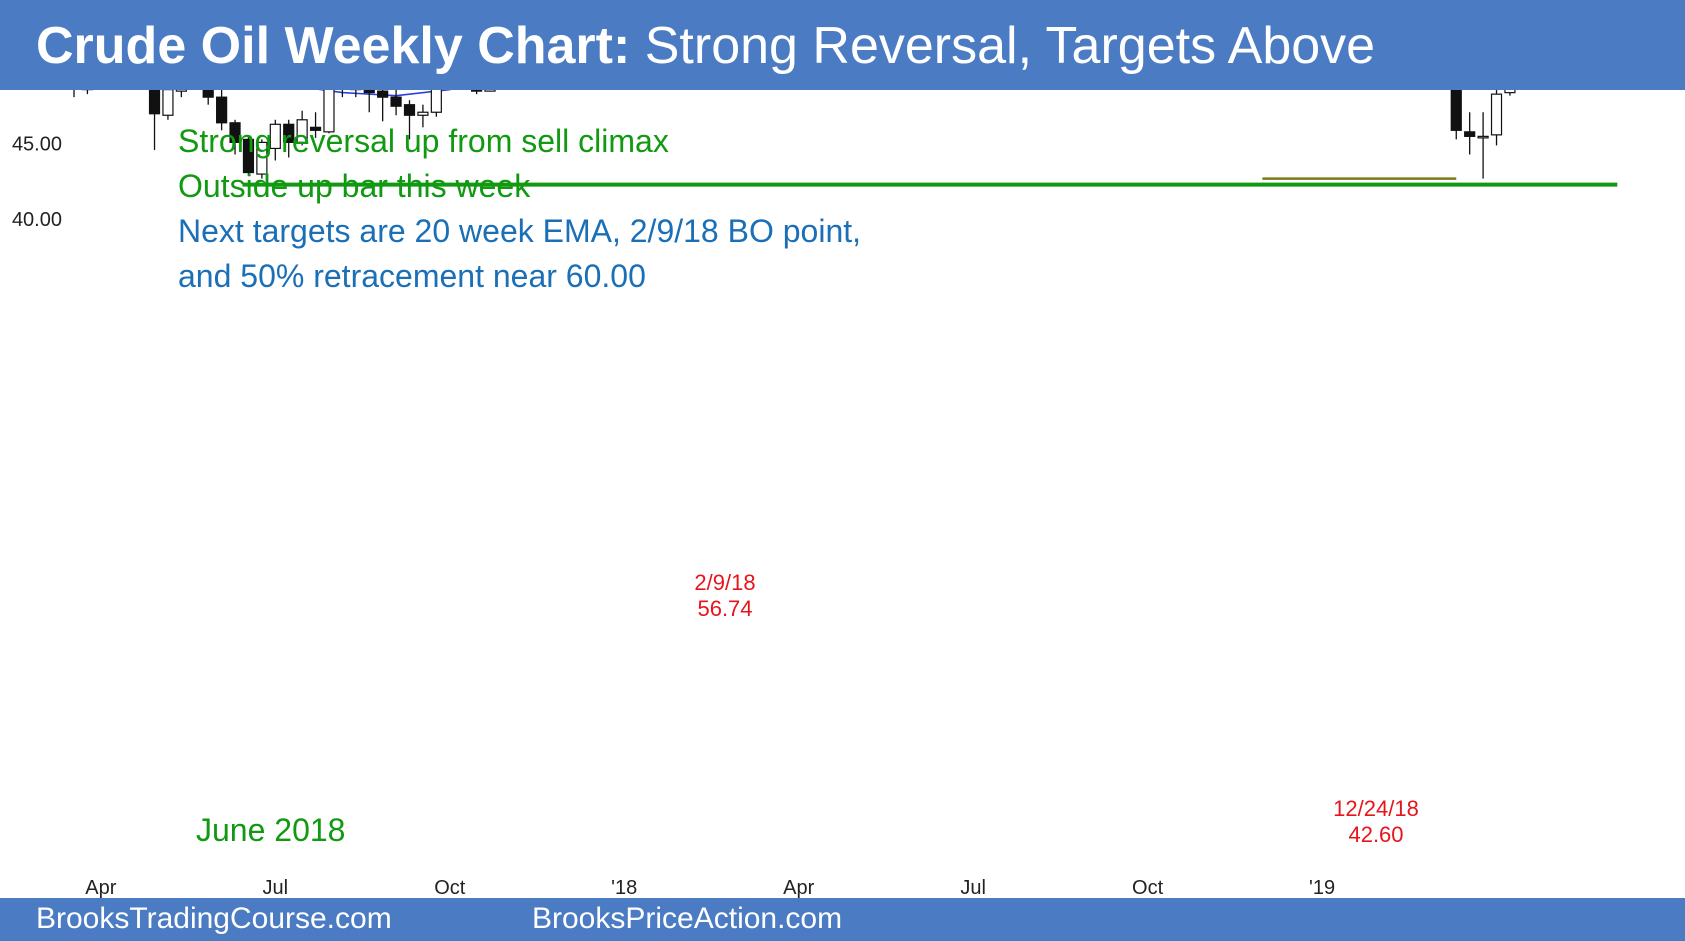 This screenshot has width=1685, height=941. I want to click on bo-point-label: 2/9/18 56.74, so click(725, 596).